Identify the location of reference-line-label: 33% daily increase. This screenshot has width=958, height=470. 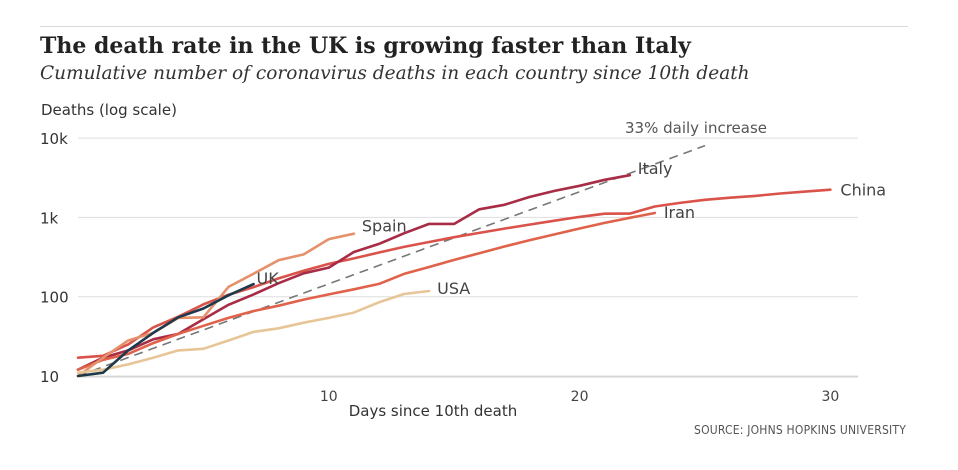
(696, 128).